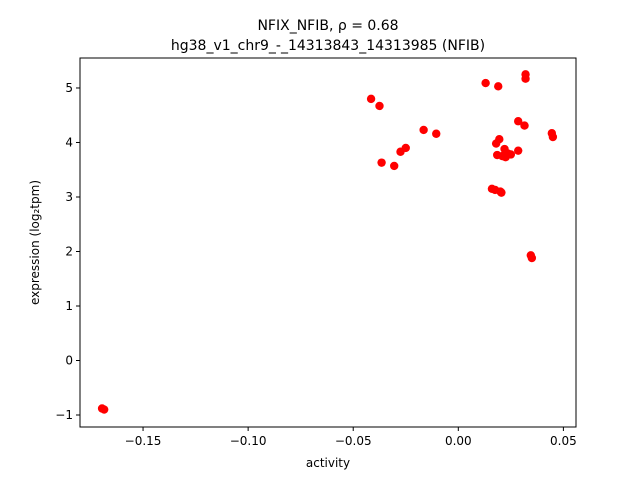  What do you see at coordinates (353, 441) in the screenshot?
I see `x-tick-label: −0.05` at bounding box center [353, 441].